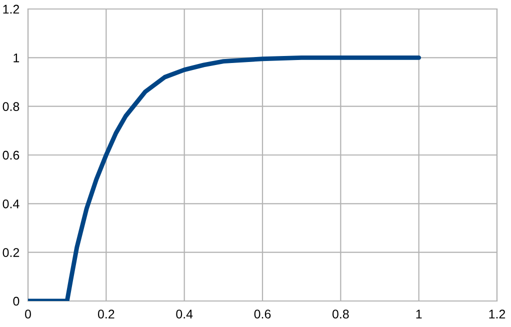  What do you see at coordinates (11, 155) in the screenshot?
I see `y-tick-label: 0.6` at bounding box center [11, 155].